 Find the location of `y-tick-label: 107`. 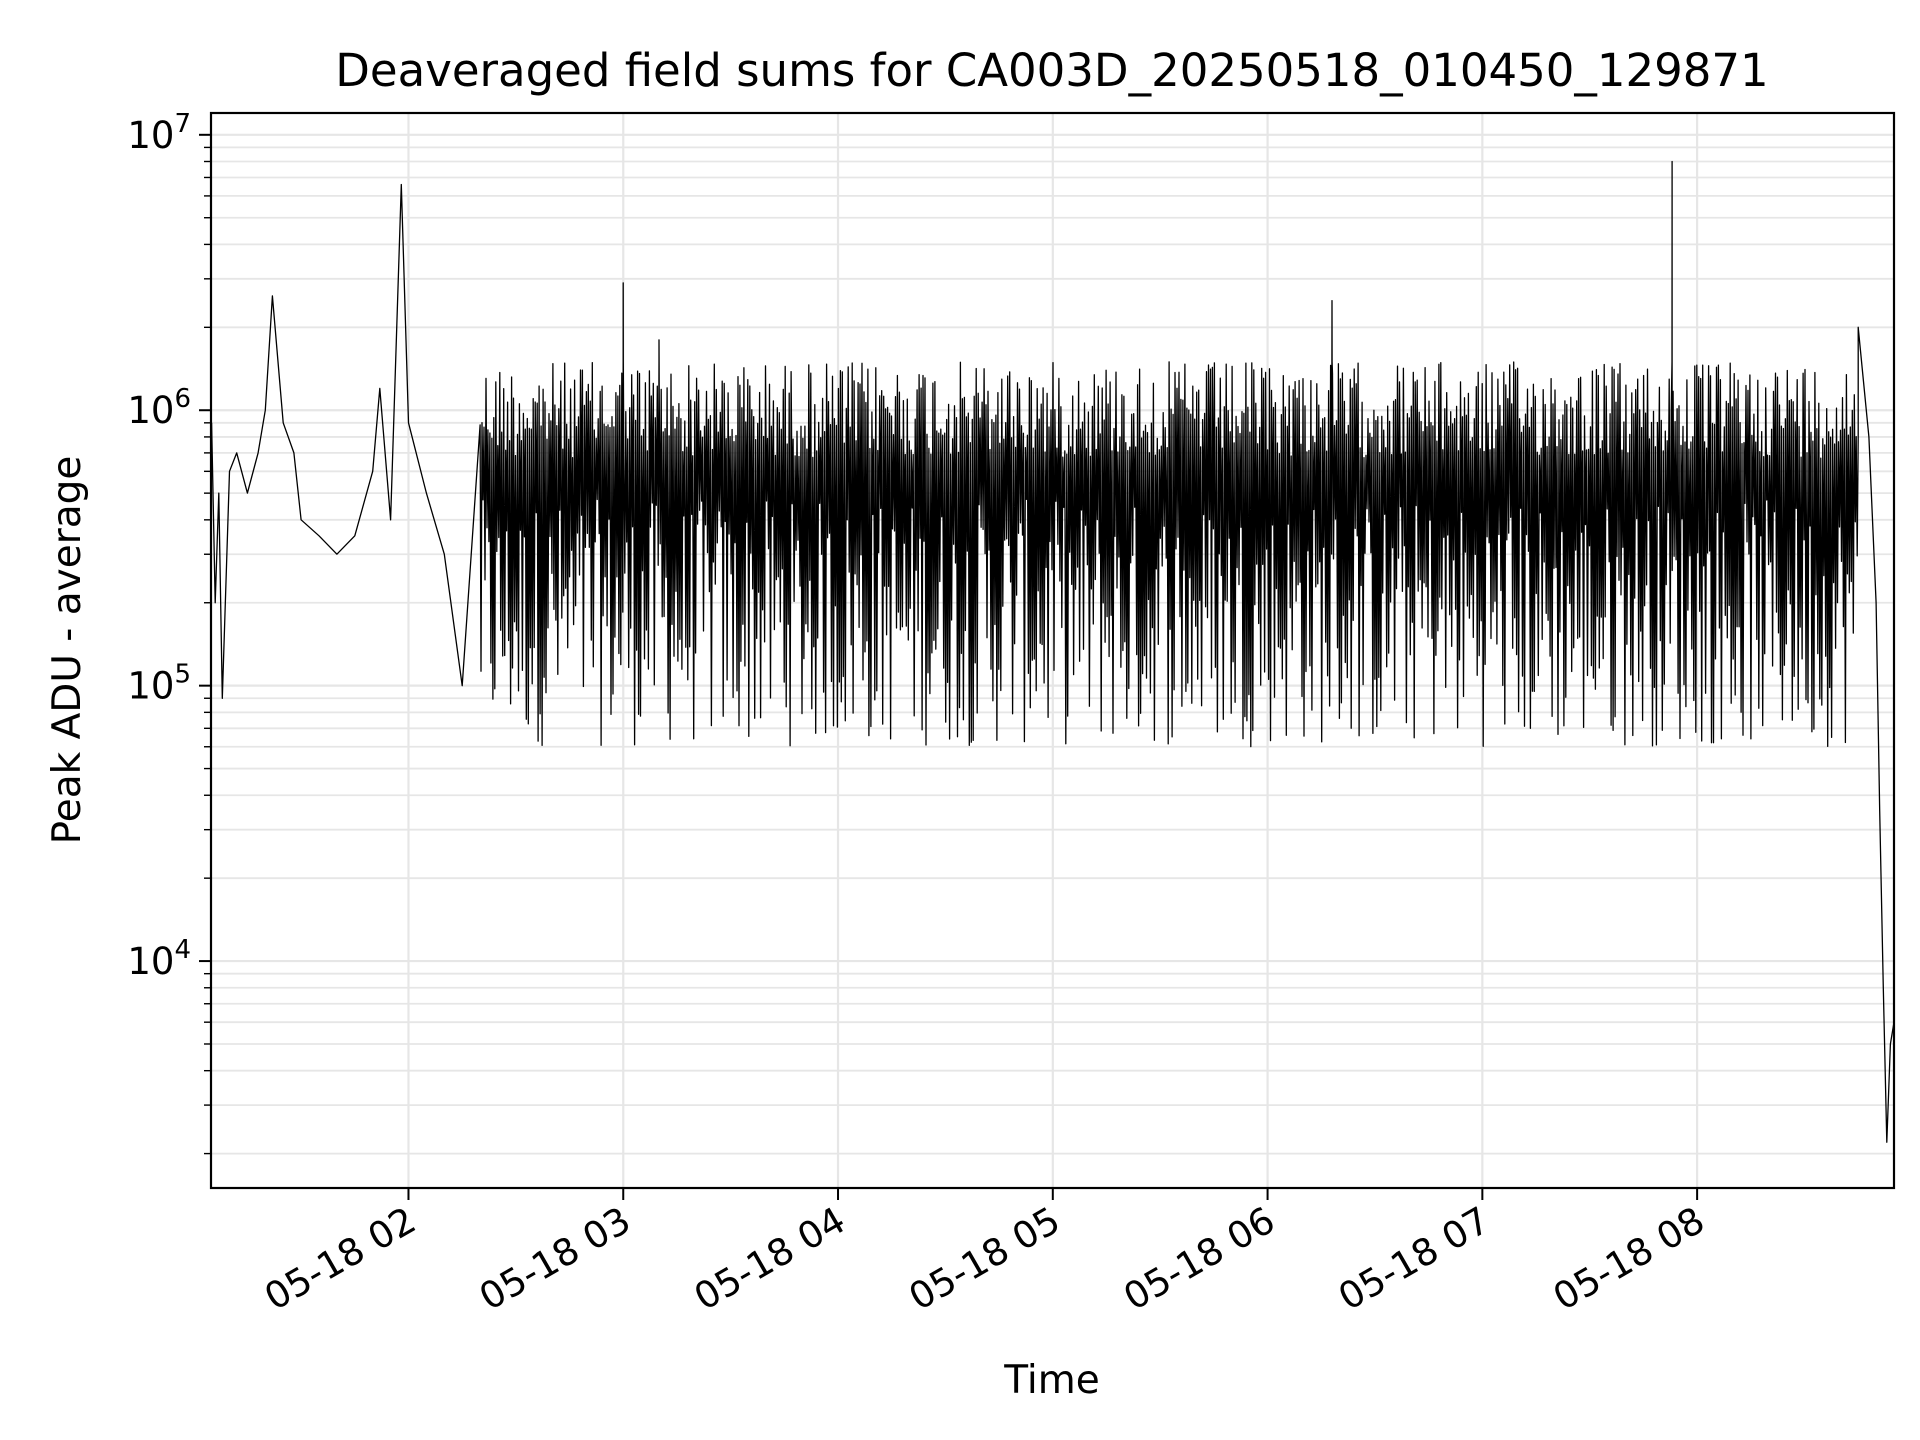

y-tick-label: 107 is located at coordinates (159, 133).